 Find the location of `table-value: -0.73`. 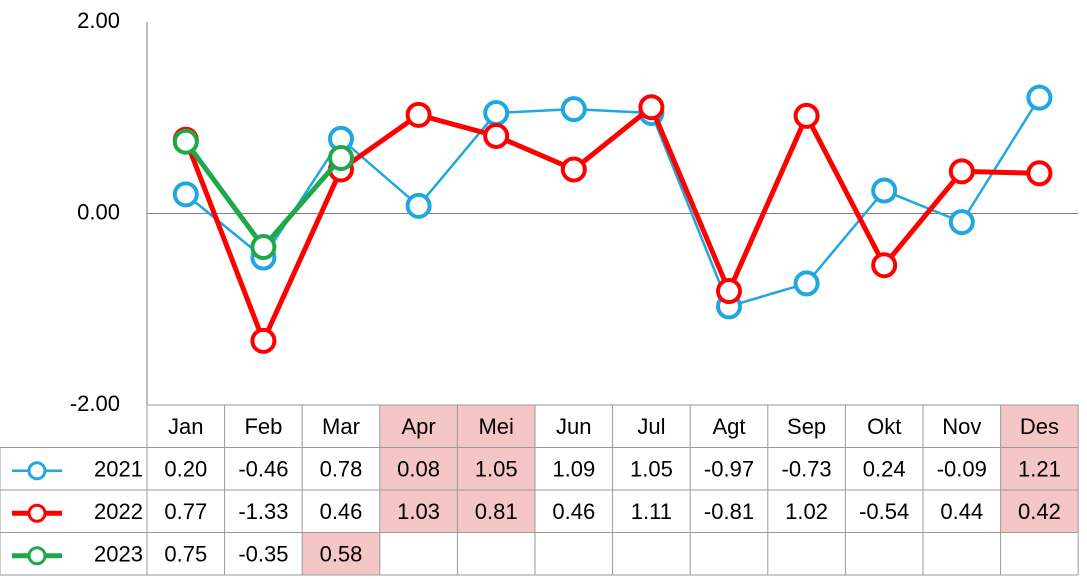

table-value: -0.73 is located at coordinates (807, 469).